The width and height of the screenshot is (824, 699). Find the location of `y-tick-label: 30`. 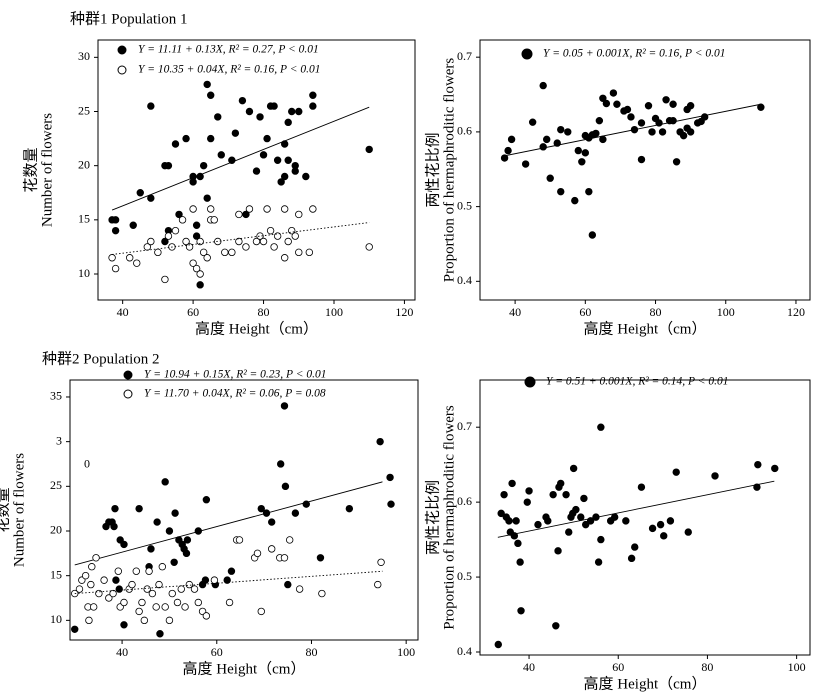

y-tick-label: 30 is located at coordinates (84, 56).